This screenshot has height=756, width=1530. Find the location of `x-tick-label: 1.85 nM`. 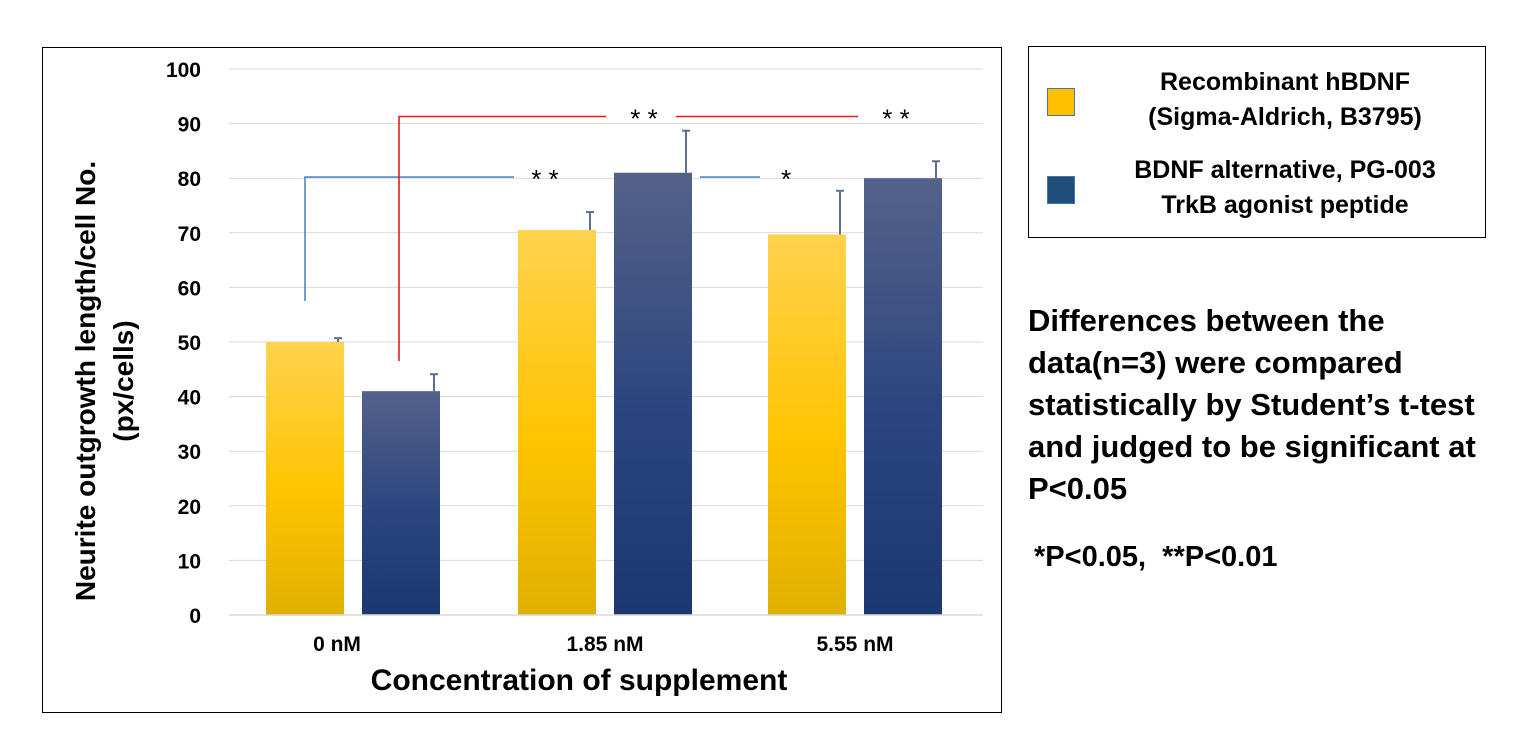

x-tick-label: 1.85 nM is located at coordinates (604, 644).